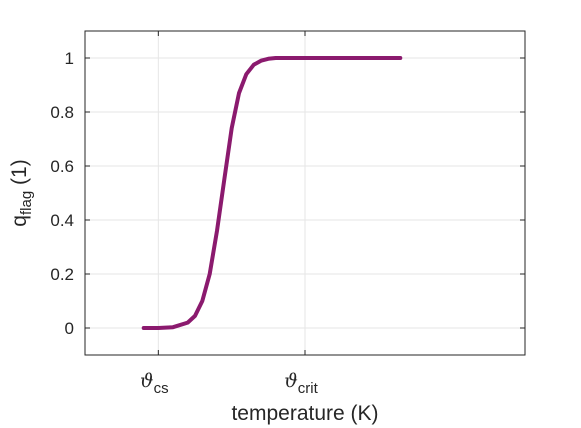 Image resolution: width=581 pixels, height=428 pixels. What do you see at coordinates (154, 383) in the screenshot?
I see `x-tick-label: ϑcs` at bounding box center [154, 383].